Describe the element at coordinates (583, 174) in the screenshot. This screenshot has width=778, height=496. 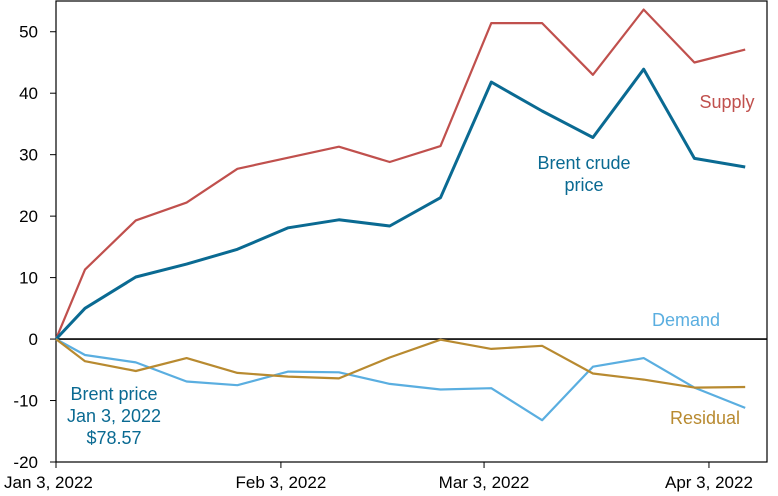
I see `annotation-brent-crude-price: Brent crude price` at that location.